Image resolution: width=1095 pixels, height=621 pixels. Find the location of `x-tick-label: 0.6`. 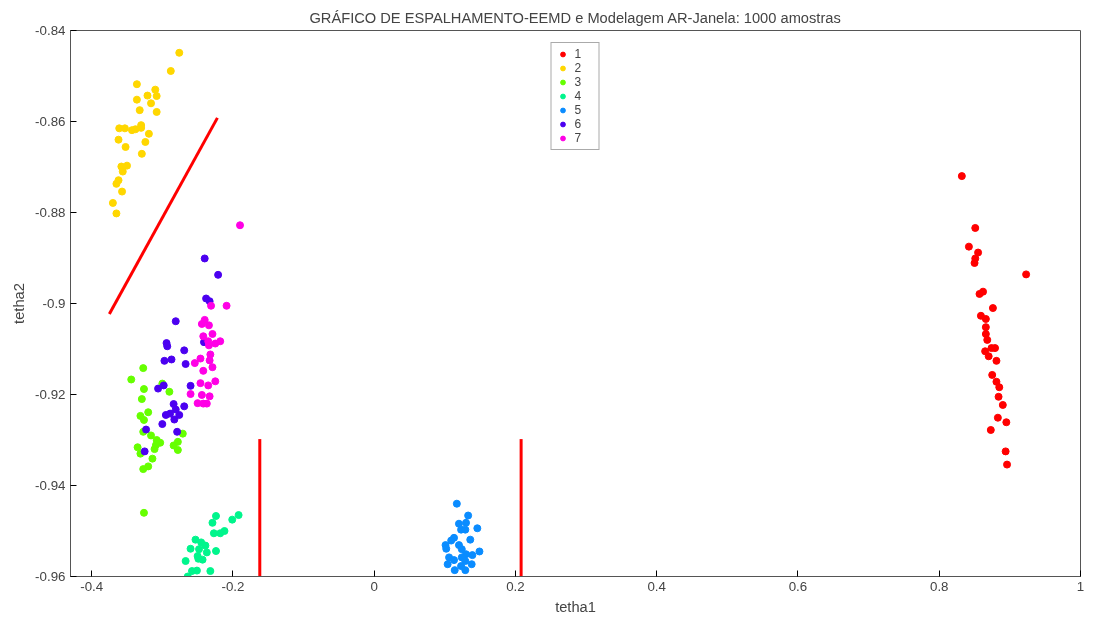

x-tick-label: 0.6 is located at coordinates (798, 586).